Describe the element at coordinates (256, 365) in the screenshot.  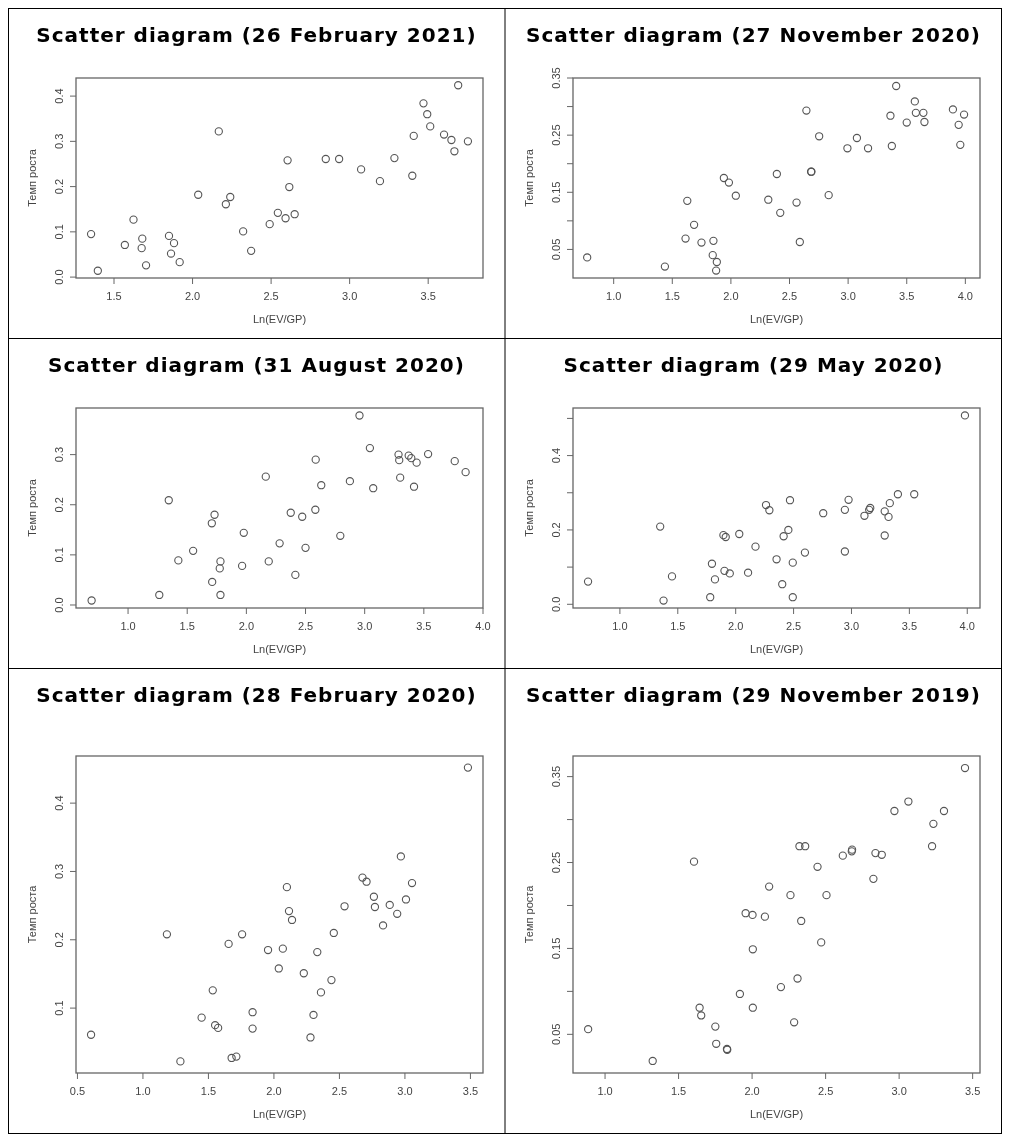
I see `chart-title: Scatter diagram (31 August 2020)` at that location.